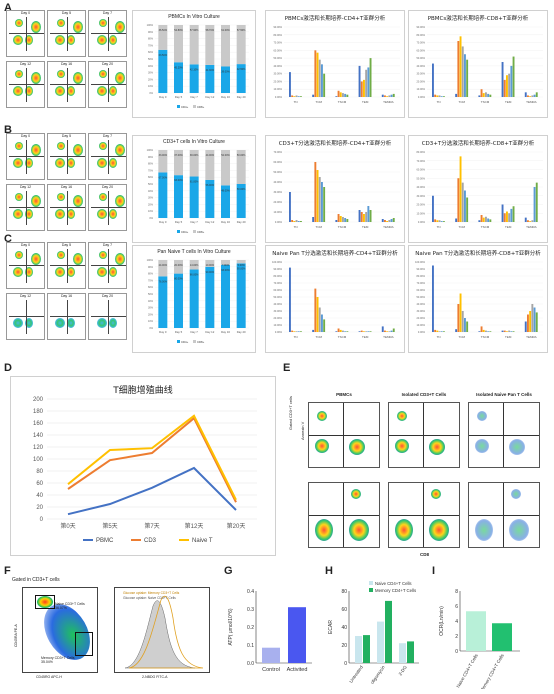  Describe the element at coordinates (194, 106) in the screenshot. I see `legend-swatch-cd8` at that location.